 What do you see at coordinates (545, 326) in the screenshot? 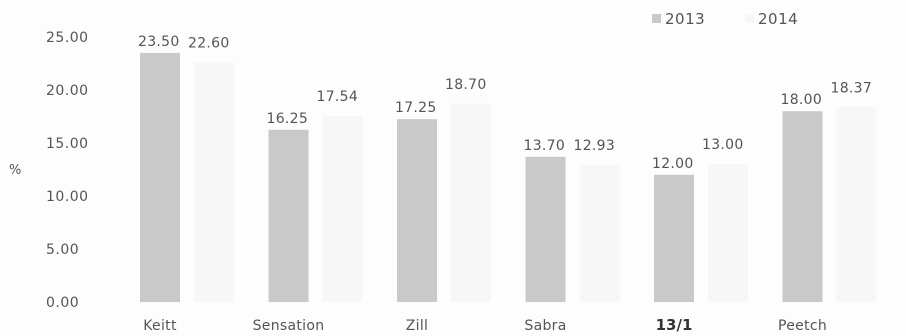
I see `x-tick-label: Sabra` at bounding box center [545, 326].